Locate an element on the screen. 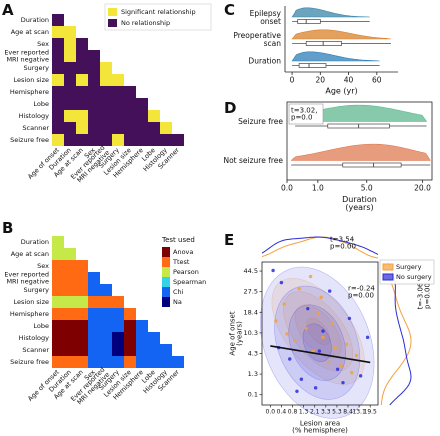  panel-label: B is located at coordinates (7, 228).